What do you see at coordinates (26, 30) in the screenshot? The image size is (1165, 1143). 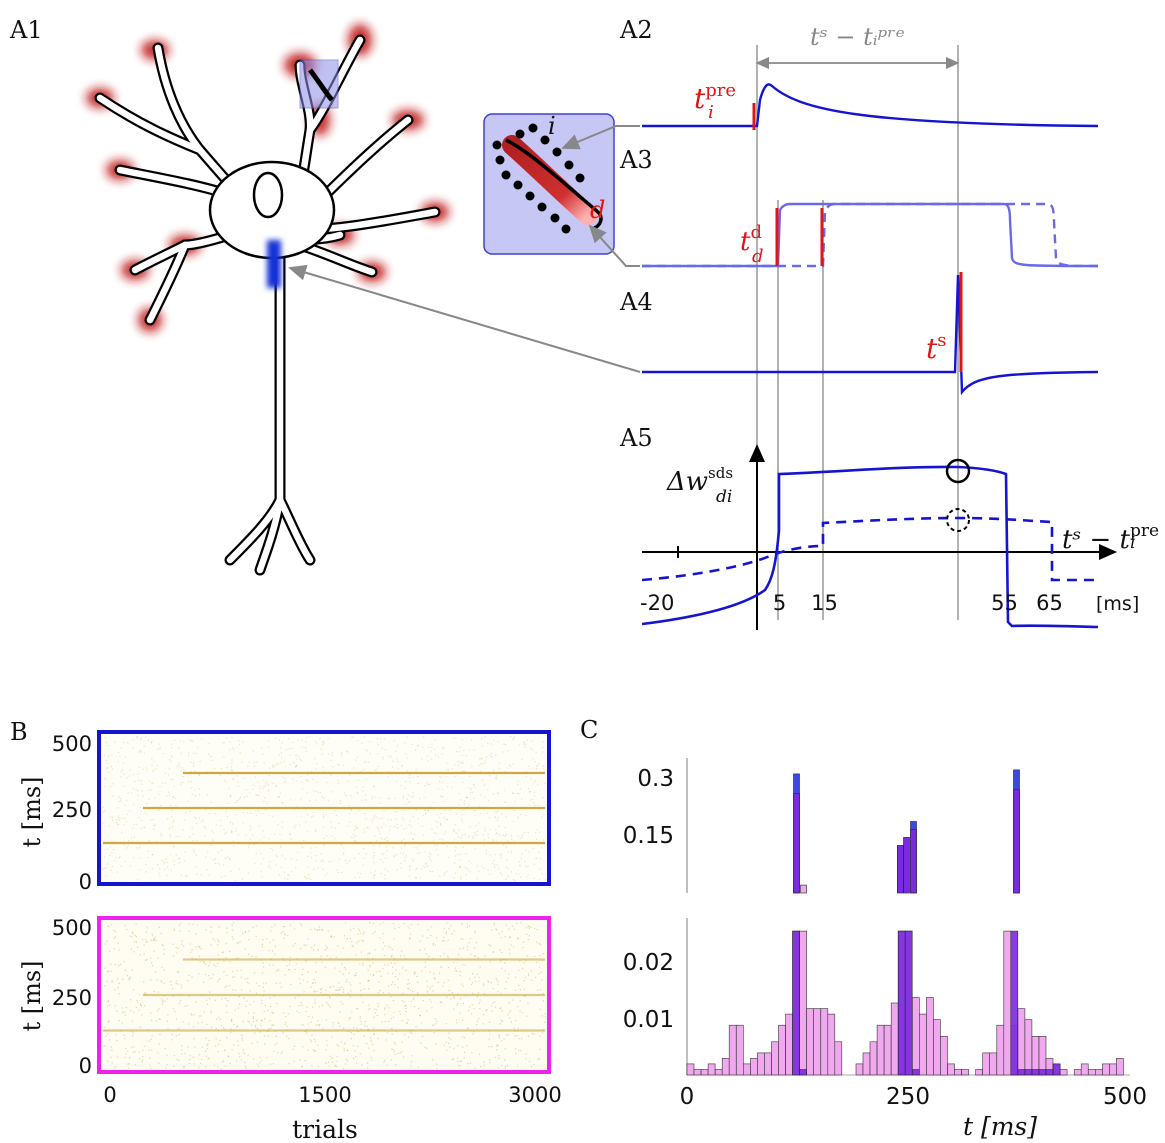 I see `panel-label-a1: A1` at bounding box center [26, 30].